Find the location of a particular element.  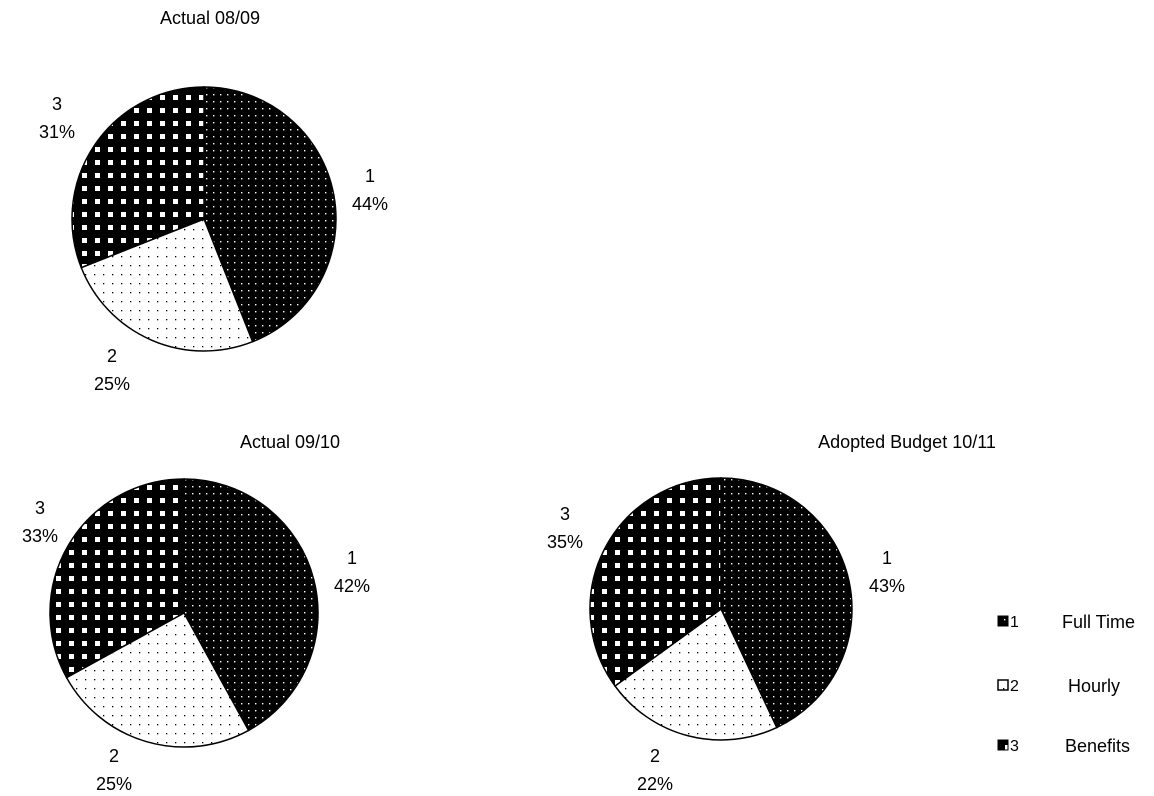

slice-1-percent-label: 43% is located at coordinates (887, 586).